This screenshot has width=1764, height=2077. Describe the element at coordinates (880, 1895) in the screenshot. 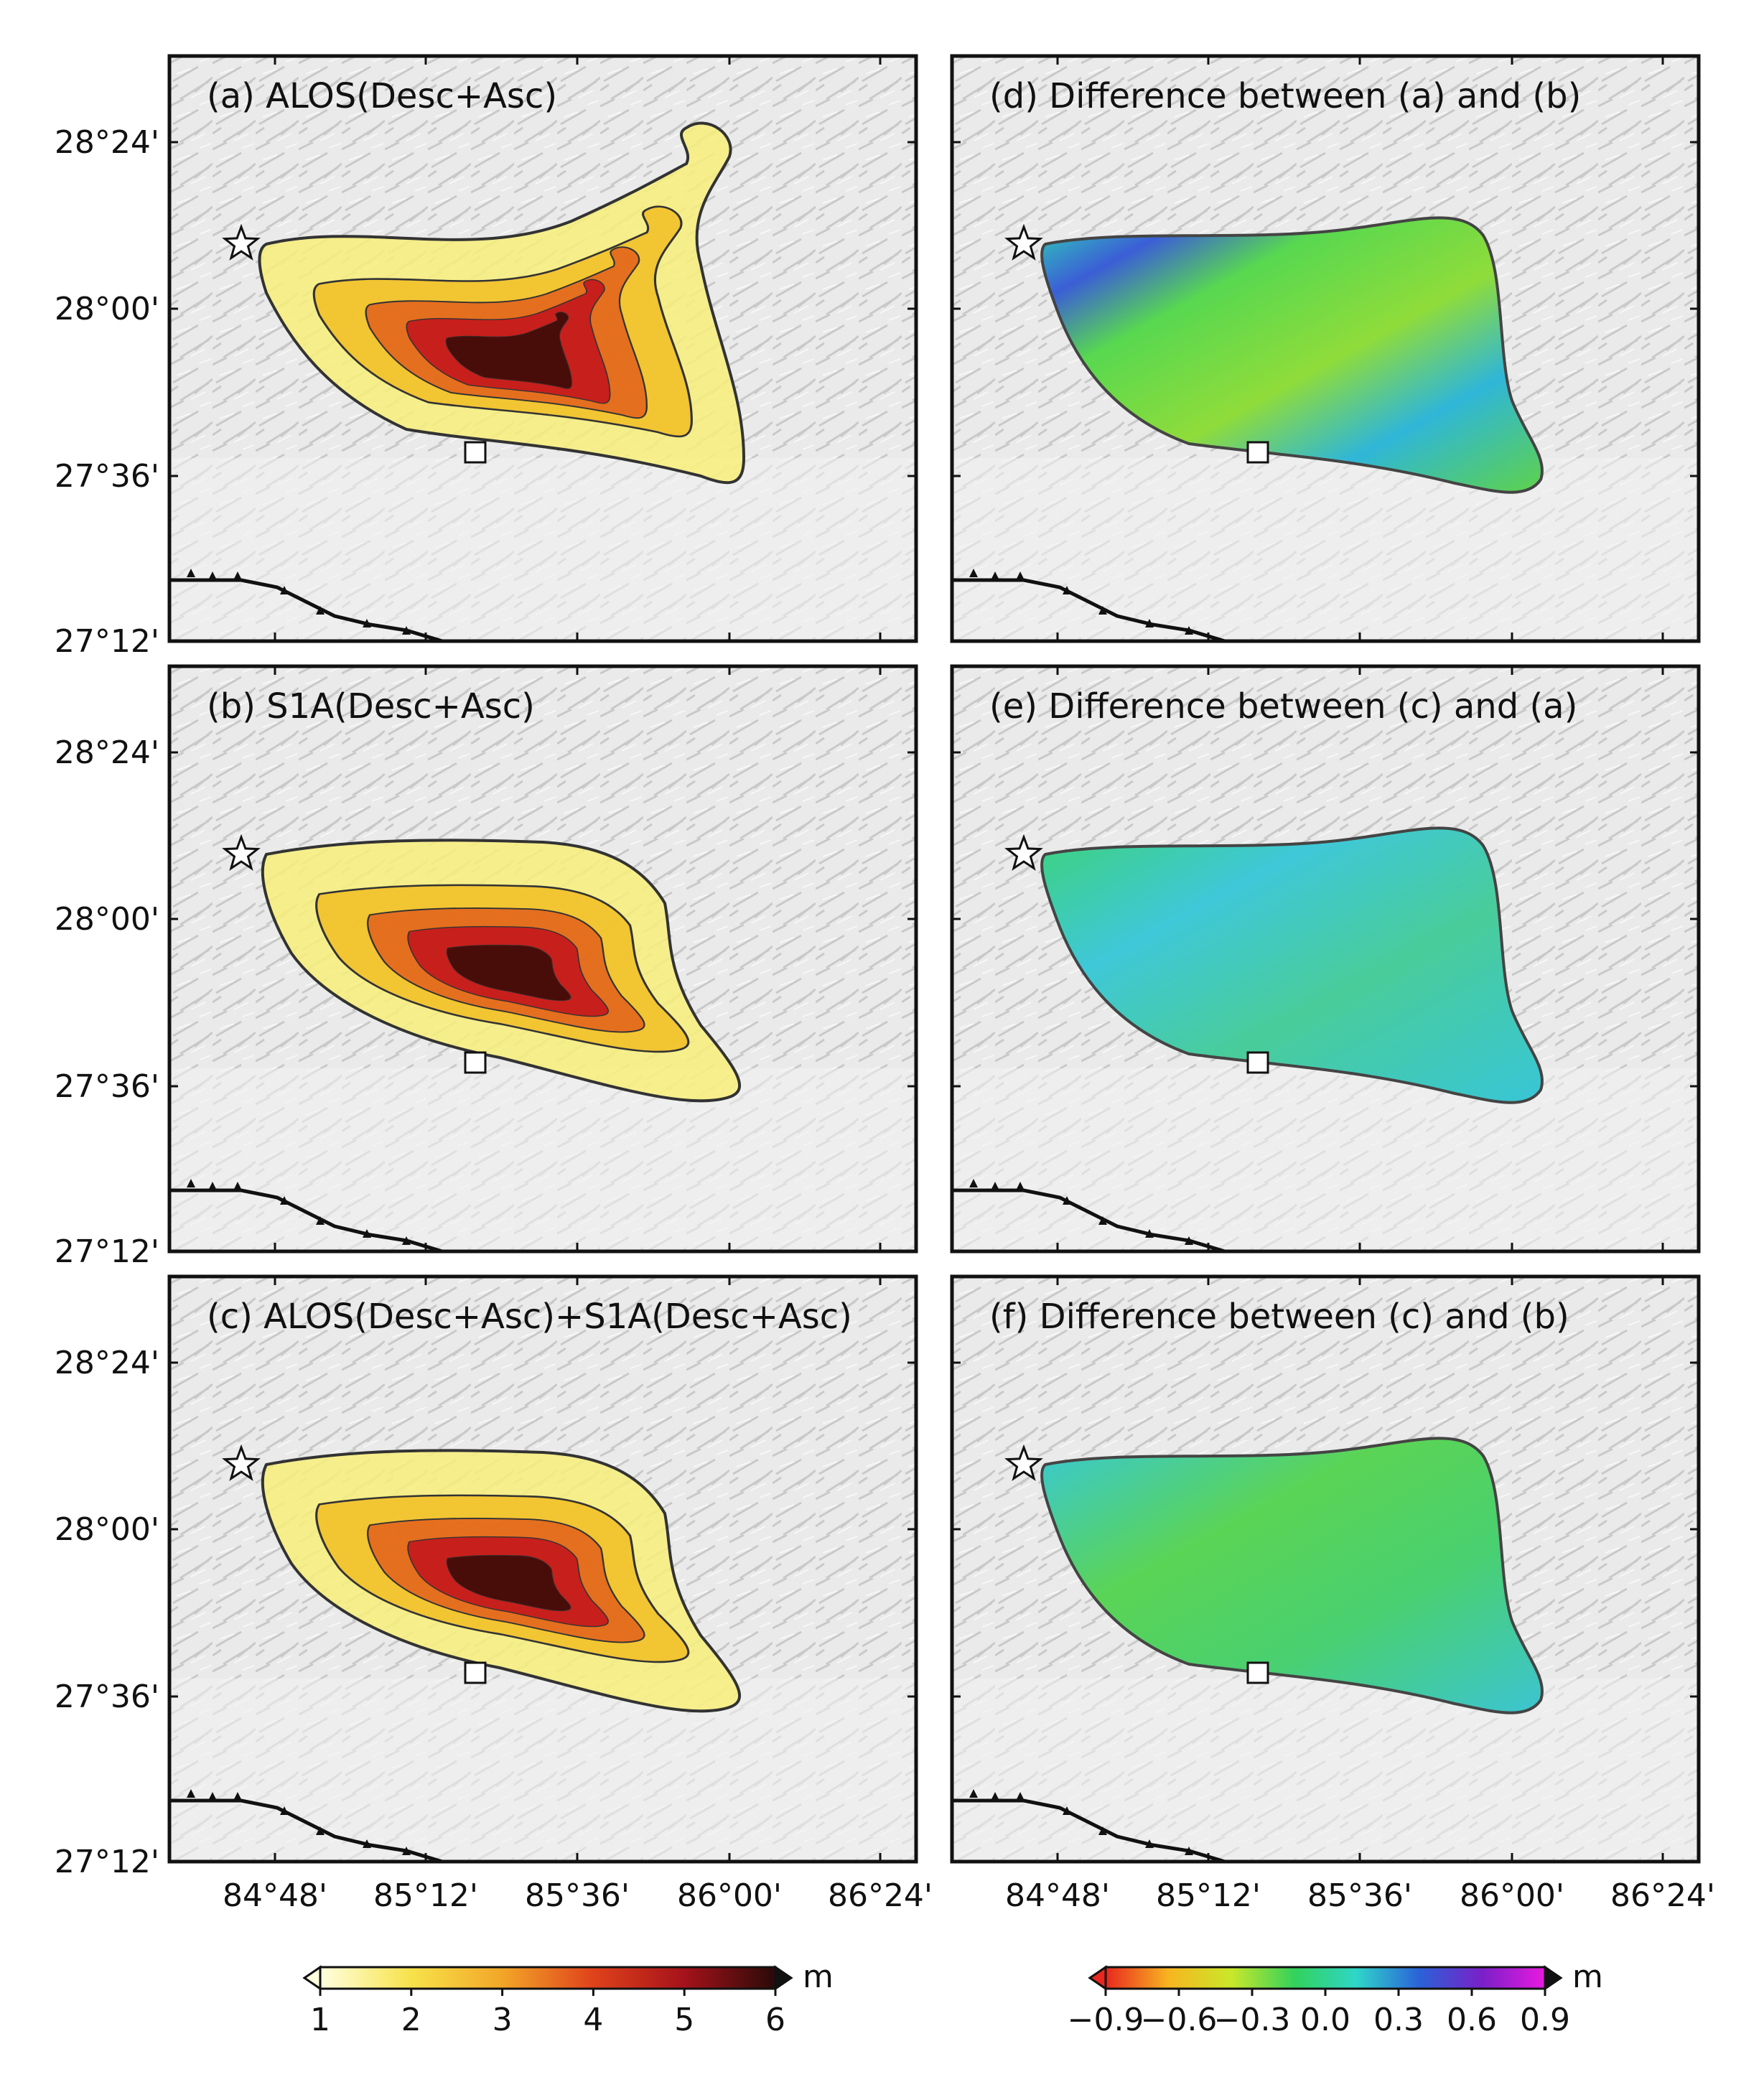

I see `lon-label: 86°24'` at that location.